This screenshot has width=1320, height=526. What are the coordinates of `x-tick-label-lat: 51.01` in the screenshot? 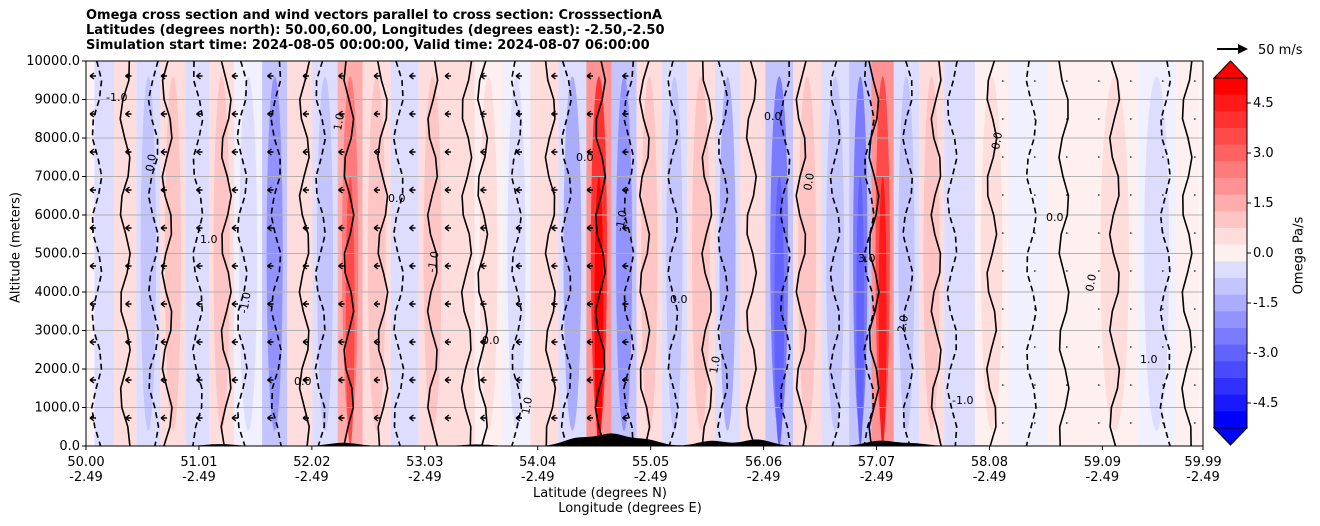 It's located at (198, 462).